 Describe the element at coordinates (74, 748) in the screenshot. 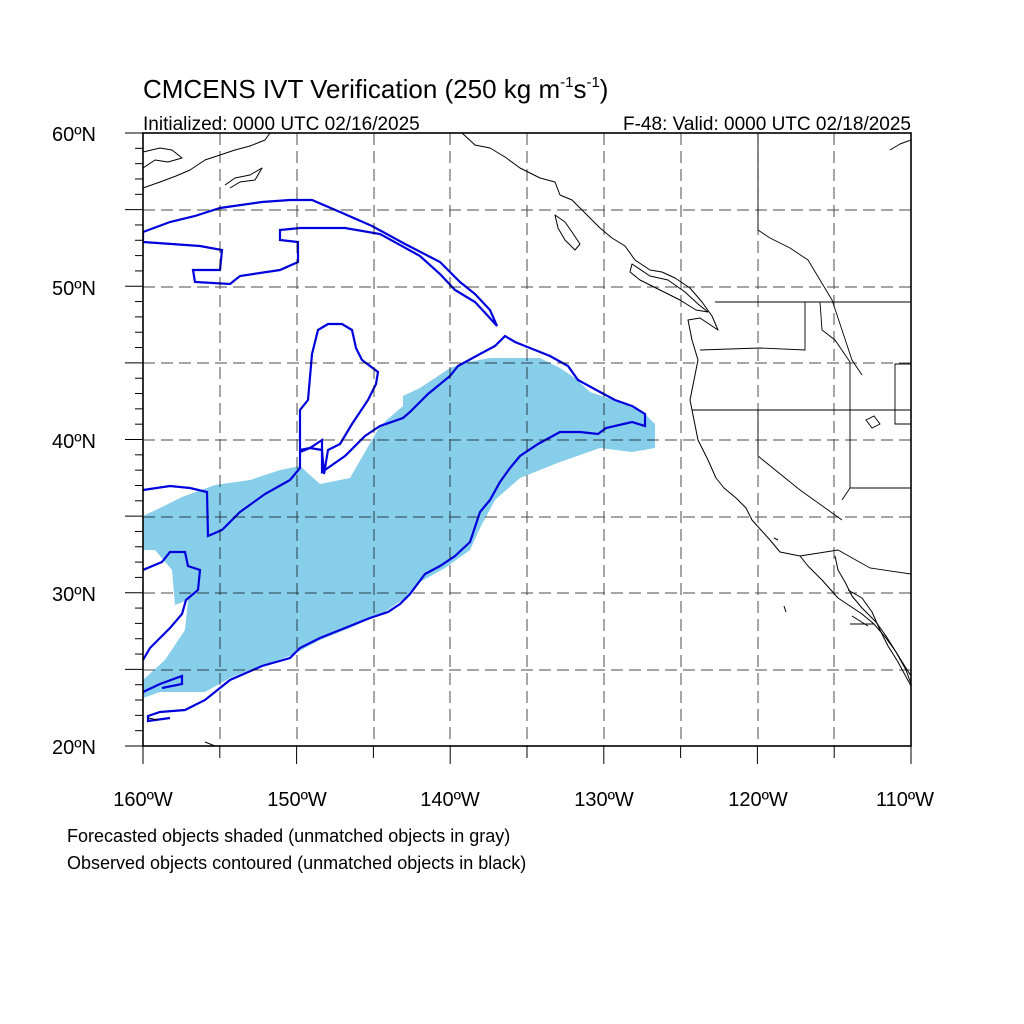

I see `lat-label-20n: 20ºN` at that location.